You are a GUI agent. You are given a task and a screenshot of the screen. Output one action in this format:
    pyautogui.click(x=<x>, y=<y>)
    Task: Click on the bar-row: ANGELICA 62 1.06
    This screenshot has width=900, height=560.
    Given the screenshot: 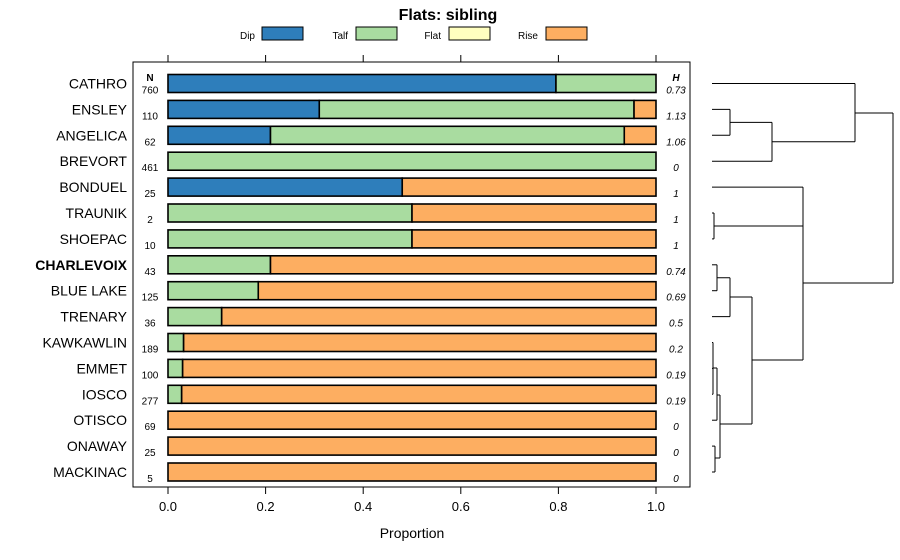 What is the action you would take?
    pyautogui.click(x=371, y=136)
    